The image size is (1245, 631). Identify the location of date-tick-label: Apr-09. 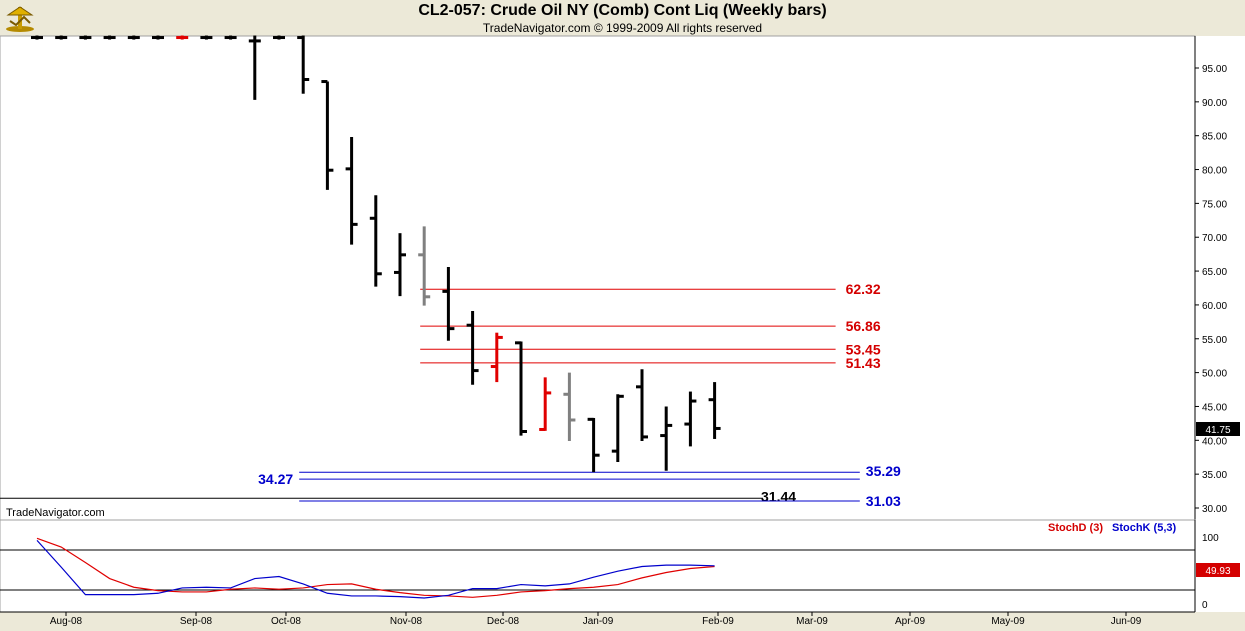
(910, 621).